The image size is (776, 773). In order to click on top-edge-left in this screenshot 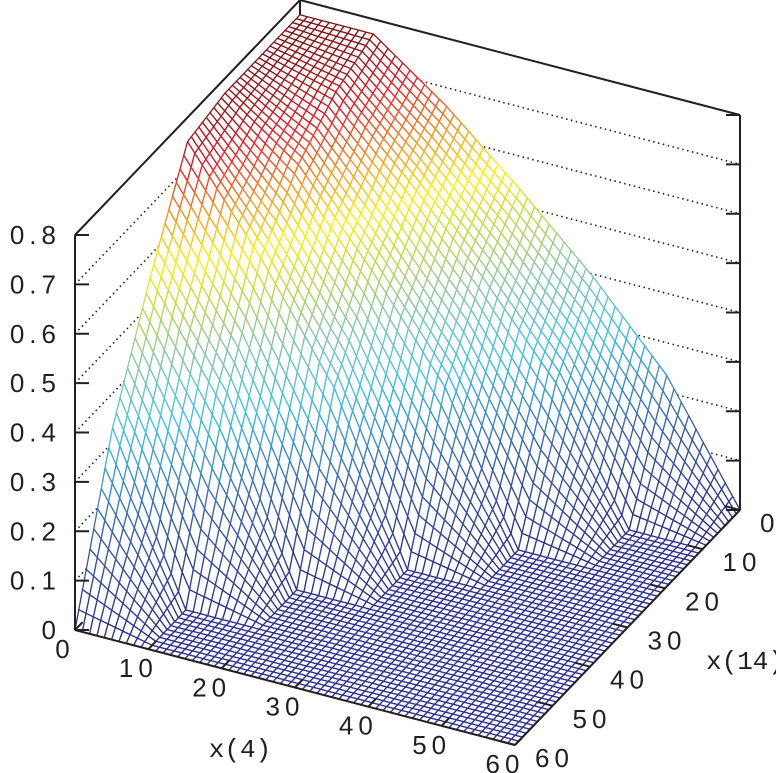, I will do `click(187, 118)`.